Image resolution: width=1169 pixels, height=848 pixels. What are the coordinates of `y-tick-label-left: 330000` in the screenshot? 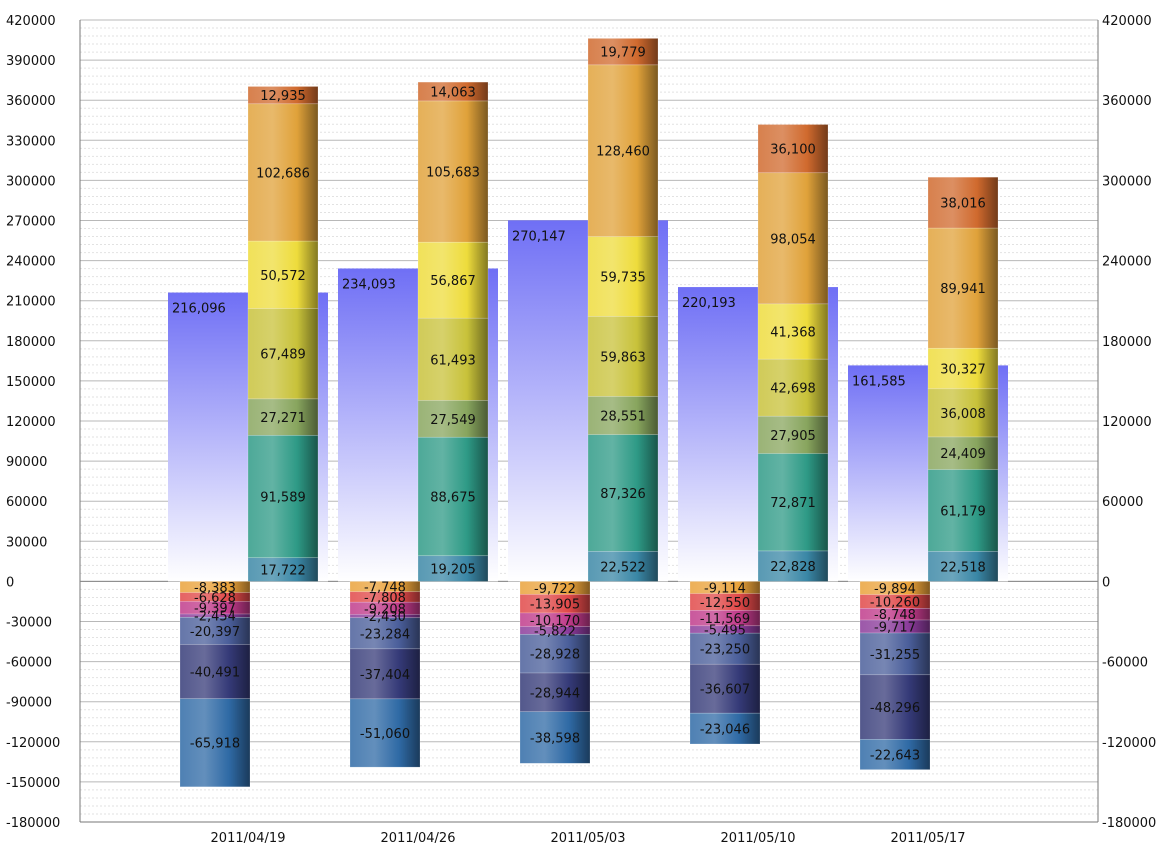 It's located at (31, 141).